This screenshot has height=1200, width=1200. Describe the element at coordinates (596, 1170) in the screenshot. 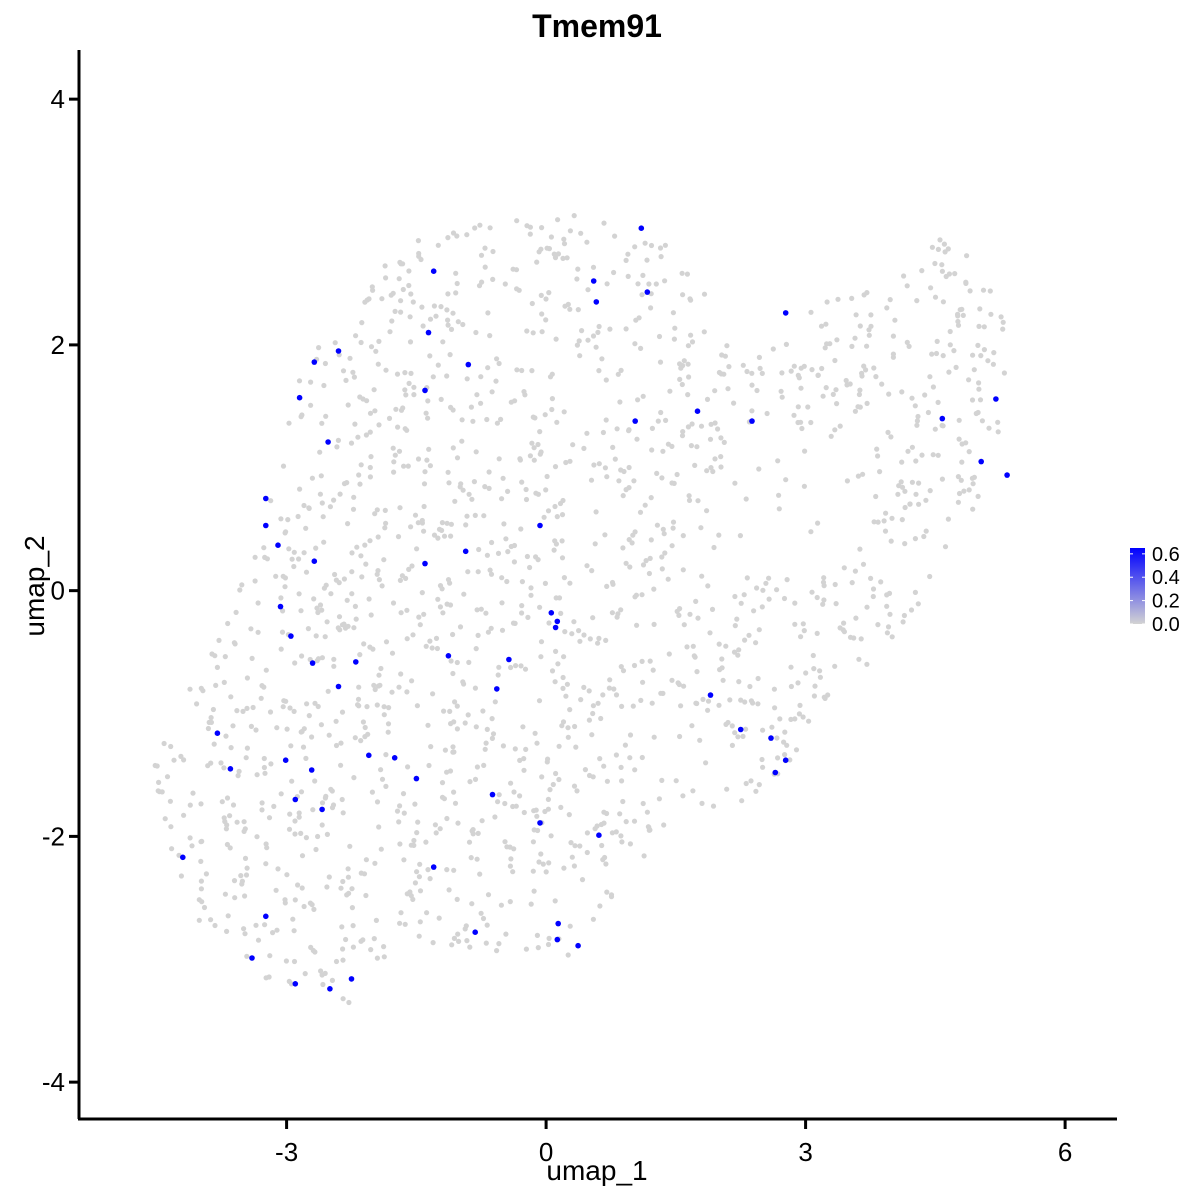

I see `x-axis-title: umap_1` at that location.